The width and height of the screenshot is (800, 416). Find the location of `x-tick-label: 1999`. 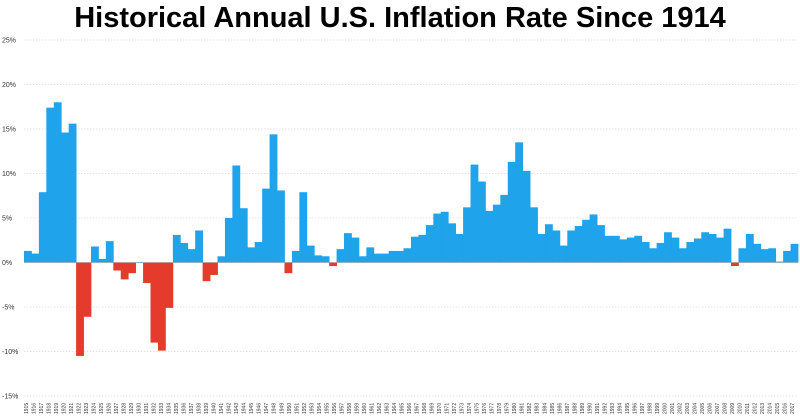

x-tick-label: 1999 is located at coordinates (658, 408).